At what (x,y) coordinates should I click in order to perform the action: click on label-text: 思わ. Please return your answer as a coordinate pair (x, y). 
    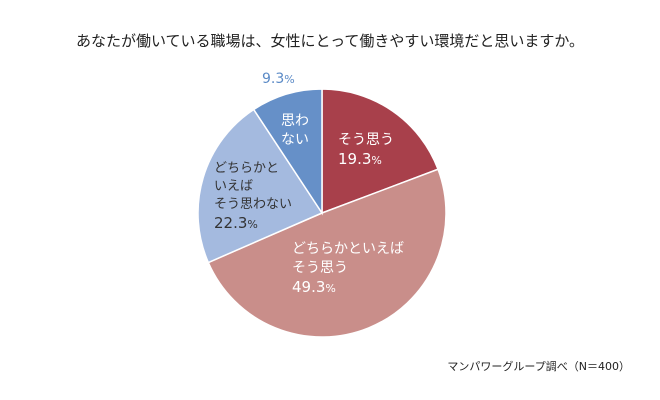
    Looking at the image, I should click on (295, 121).